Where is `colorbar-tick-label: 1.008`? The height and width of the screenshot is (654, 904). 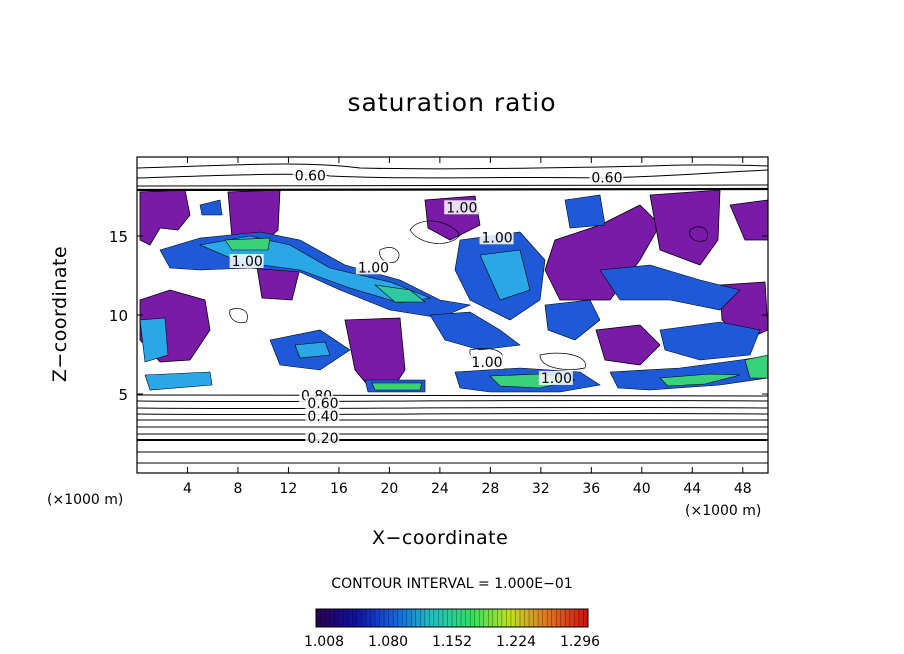
colorbar-tick-label: 1.008 is located at coordinates (324, 642).